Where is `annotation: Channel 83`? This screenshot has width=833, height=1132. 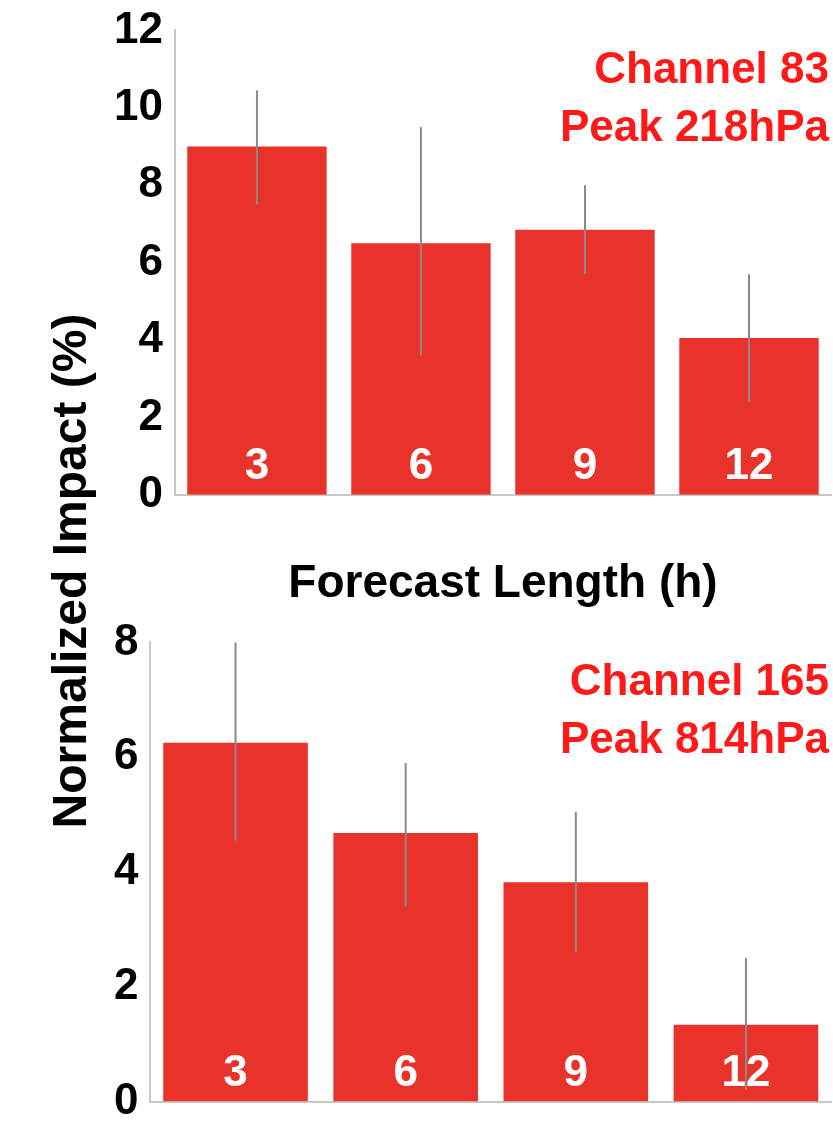
annotation: Channel 83 is located at coordinates (711, 67).